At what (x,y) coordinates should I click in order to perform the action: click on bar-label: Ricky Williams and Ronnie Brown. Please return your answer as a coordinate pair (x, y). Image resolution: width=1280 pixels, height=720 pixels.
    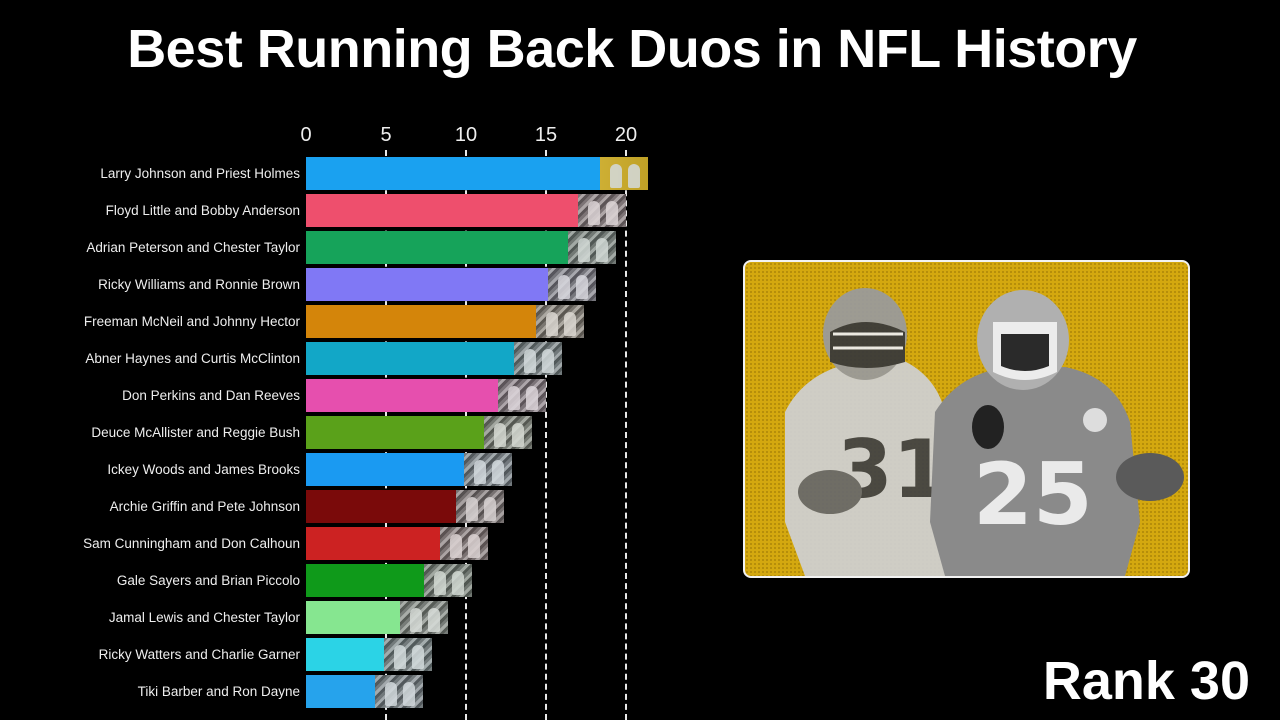
    Looking at the image, I should click on (199, 284).